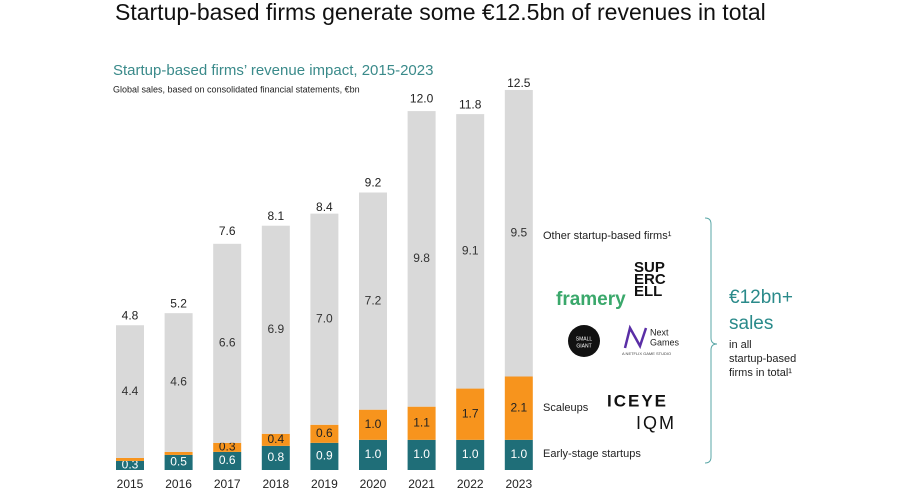 Image resolution: width=900 pixels, height=500 pixels. I want to click on logo-small-giant-circle, so click(584, 341).